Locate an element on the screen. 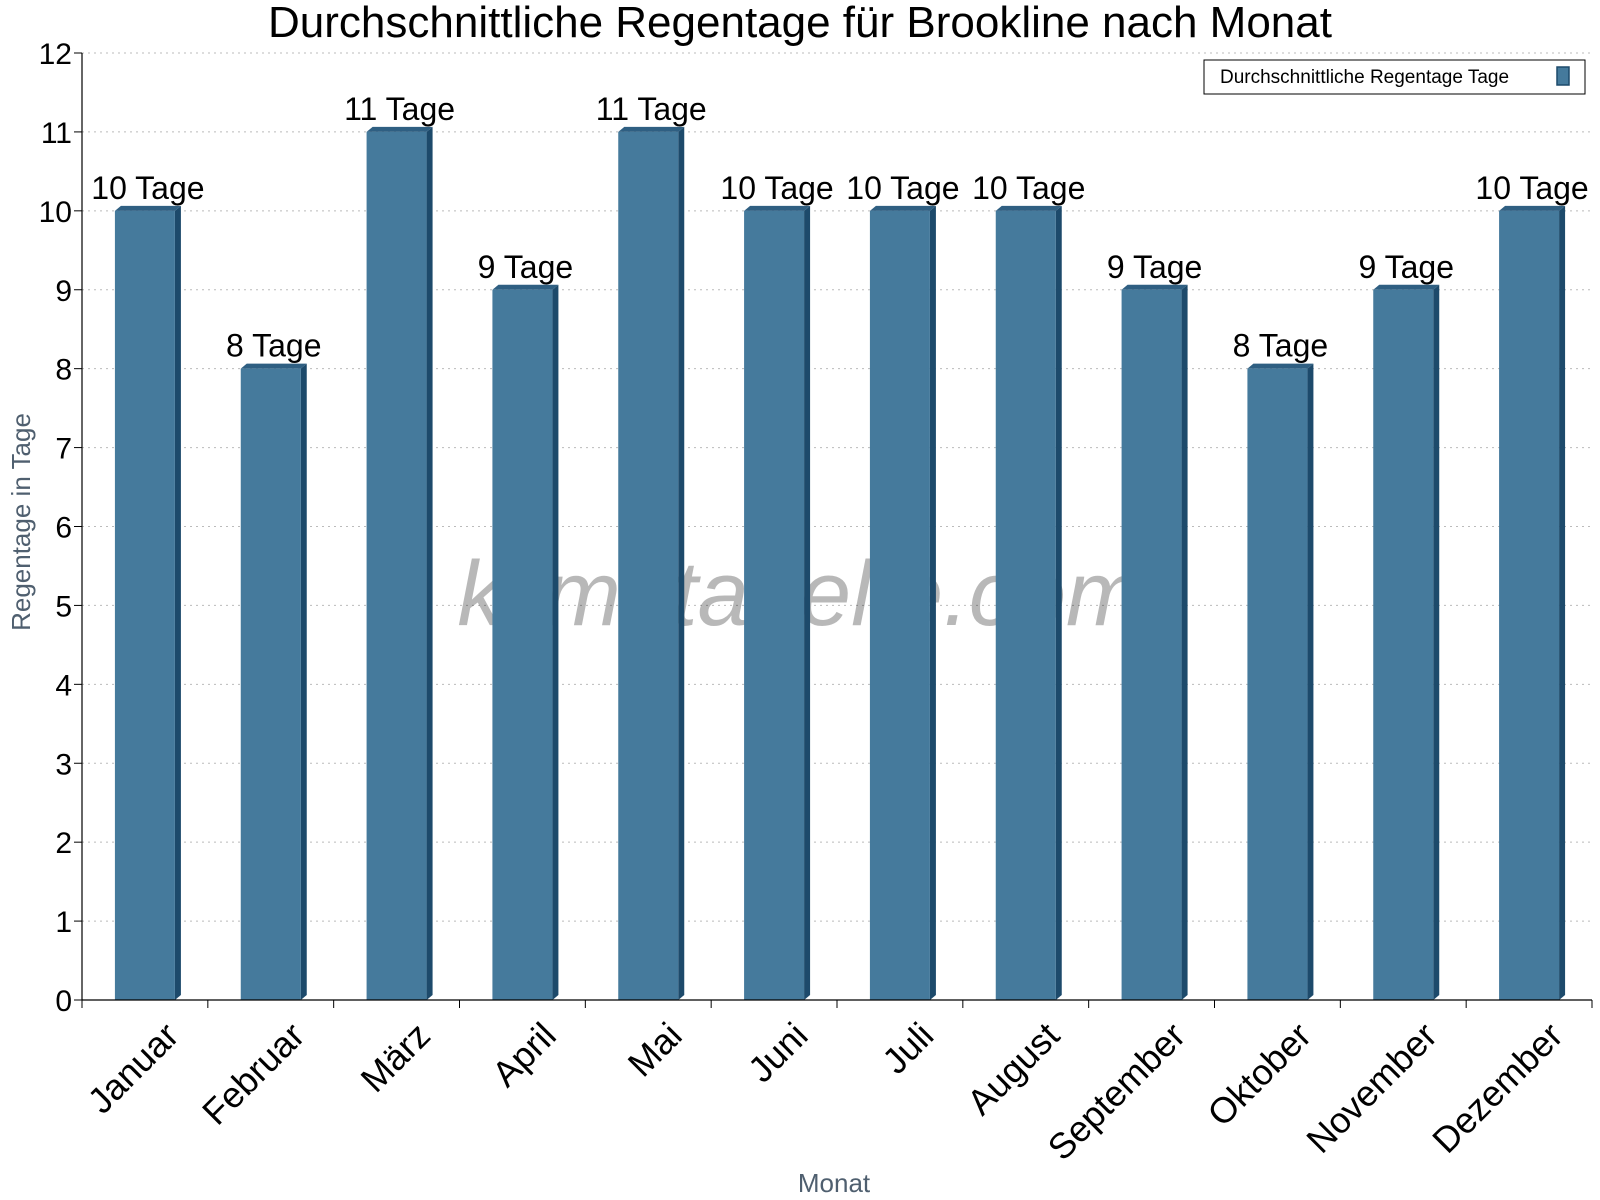  y-tick-label: 6 is located at coordinates (63, 528).